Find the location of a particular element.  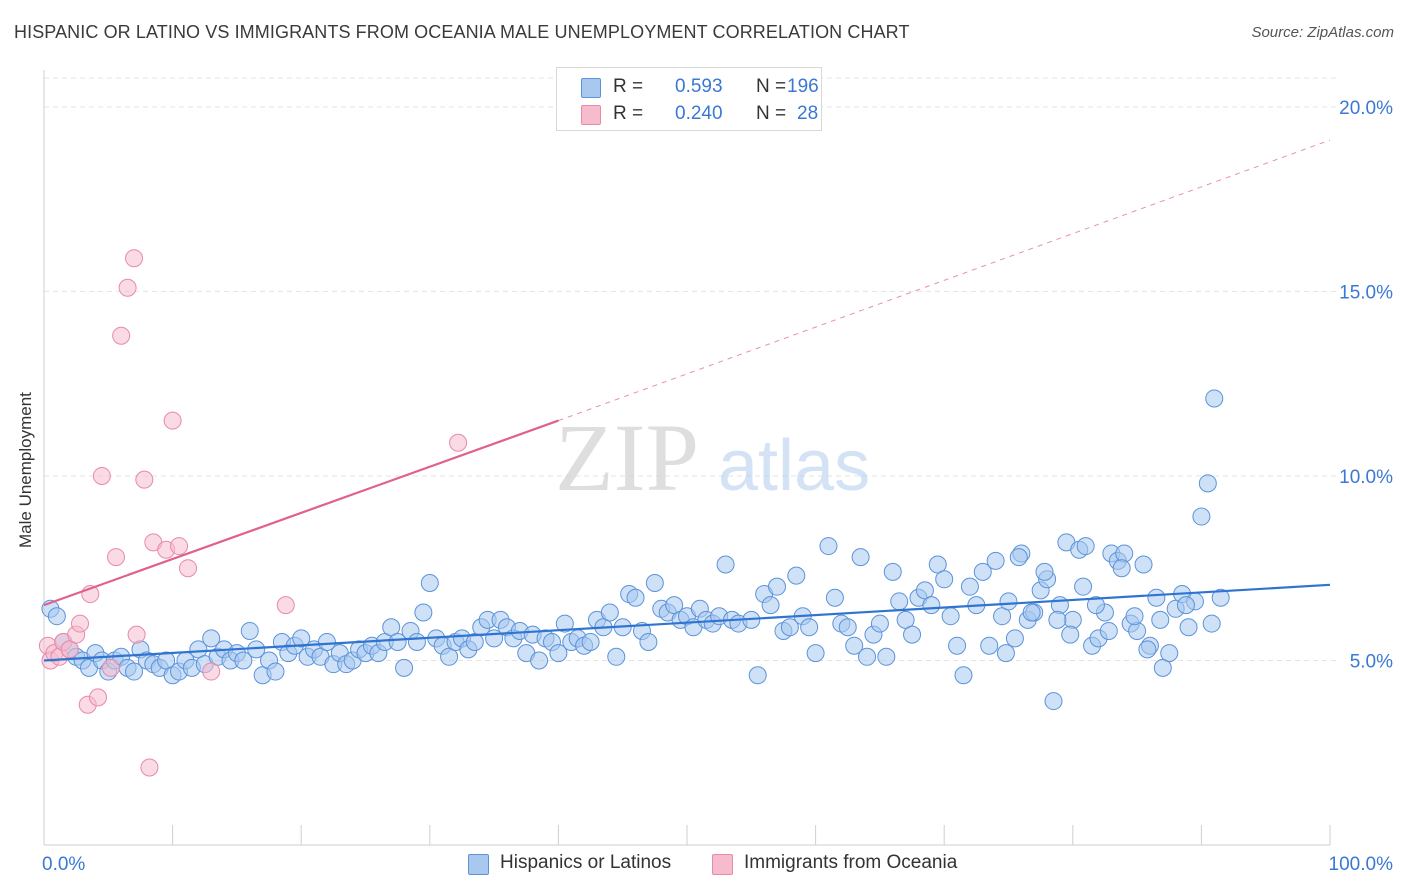

legend-r-value: 0.593 is located at coordinates (699, 86).